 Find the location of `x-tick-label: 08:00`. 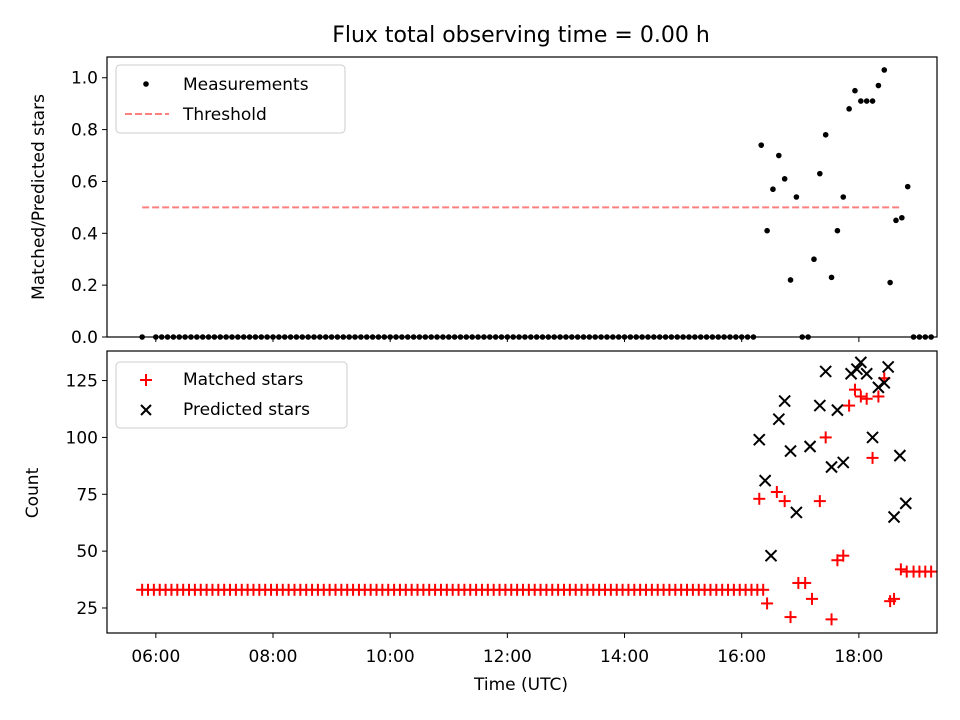

x-tick-label: 08:00 is located at coordinates (273, 657).